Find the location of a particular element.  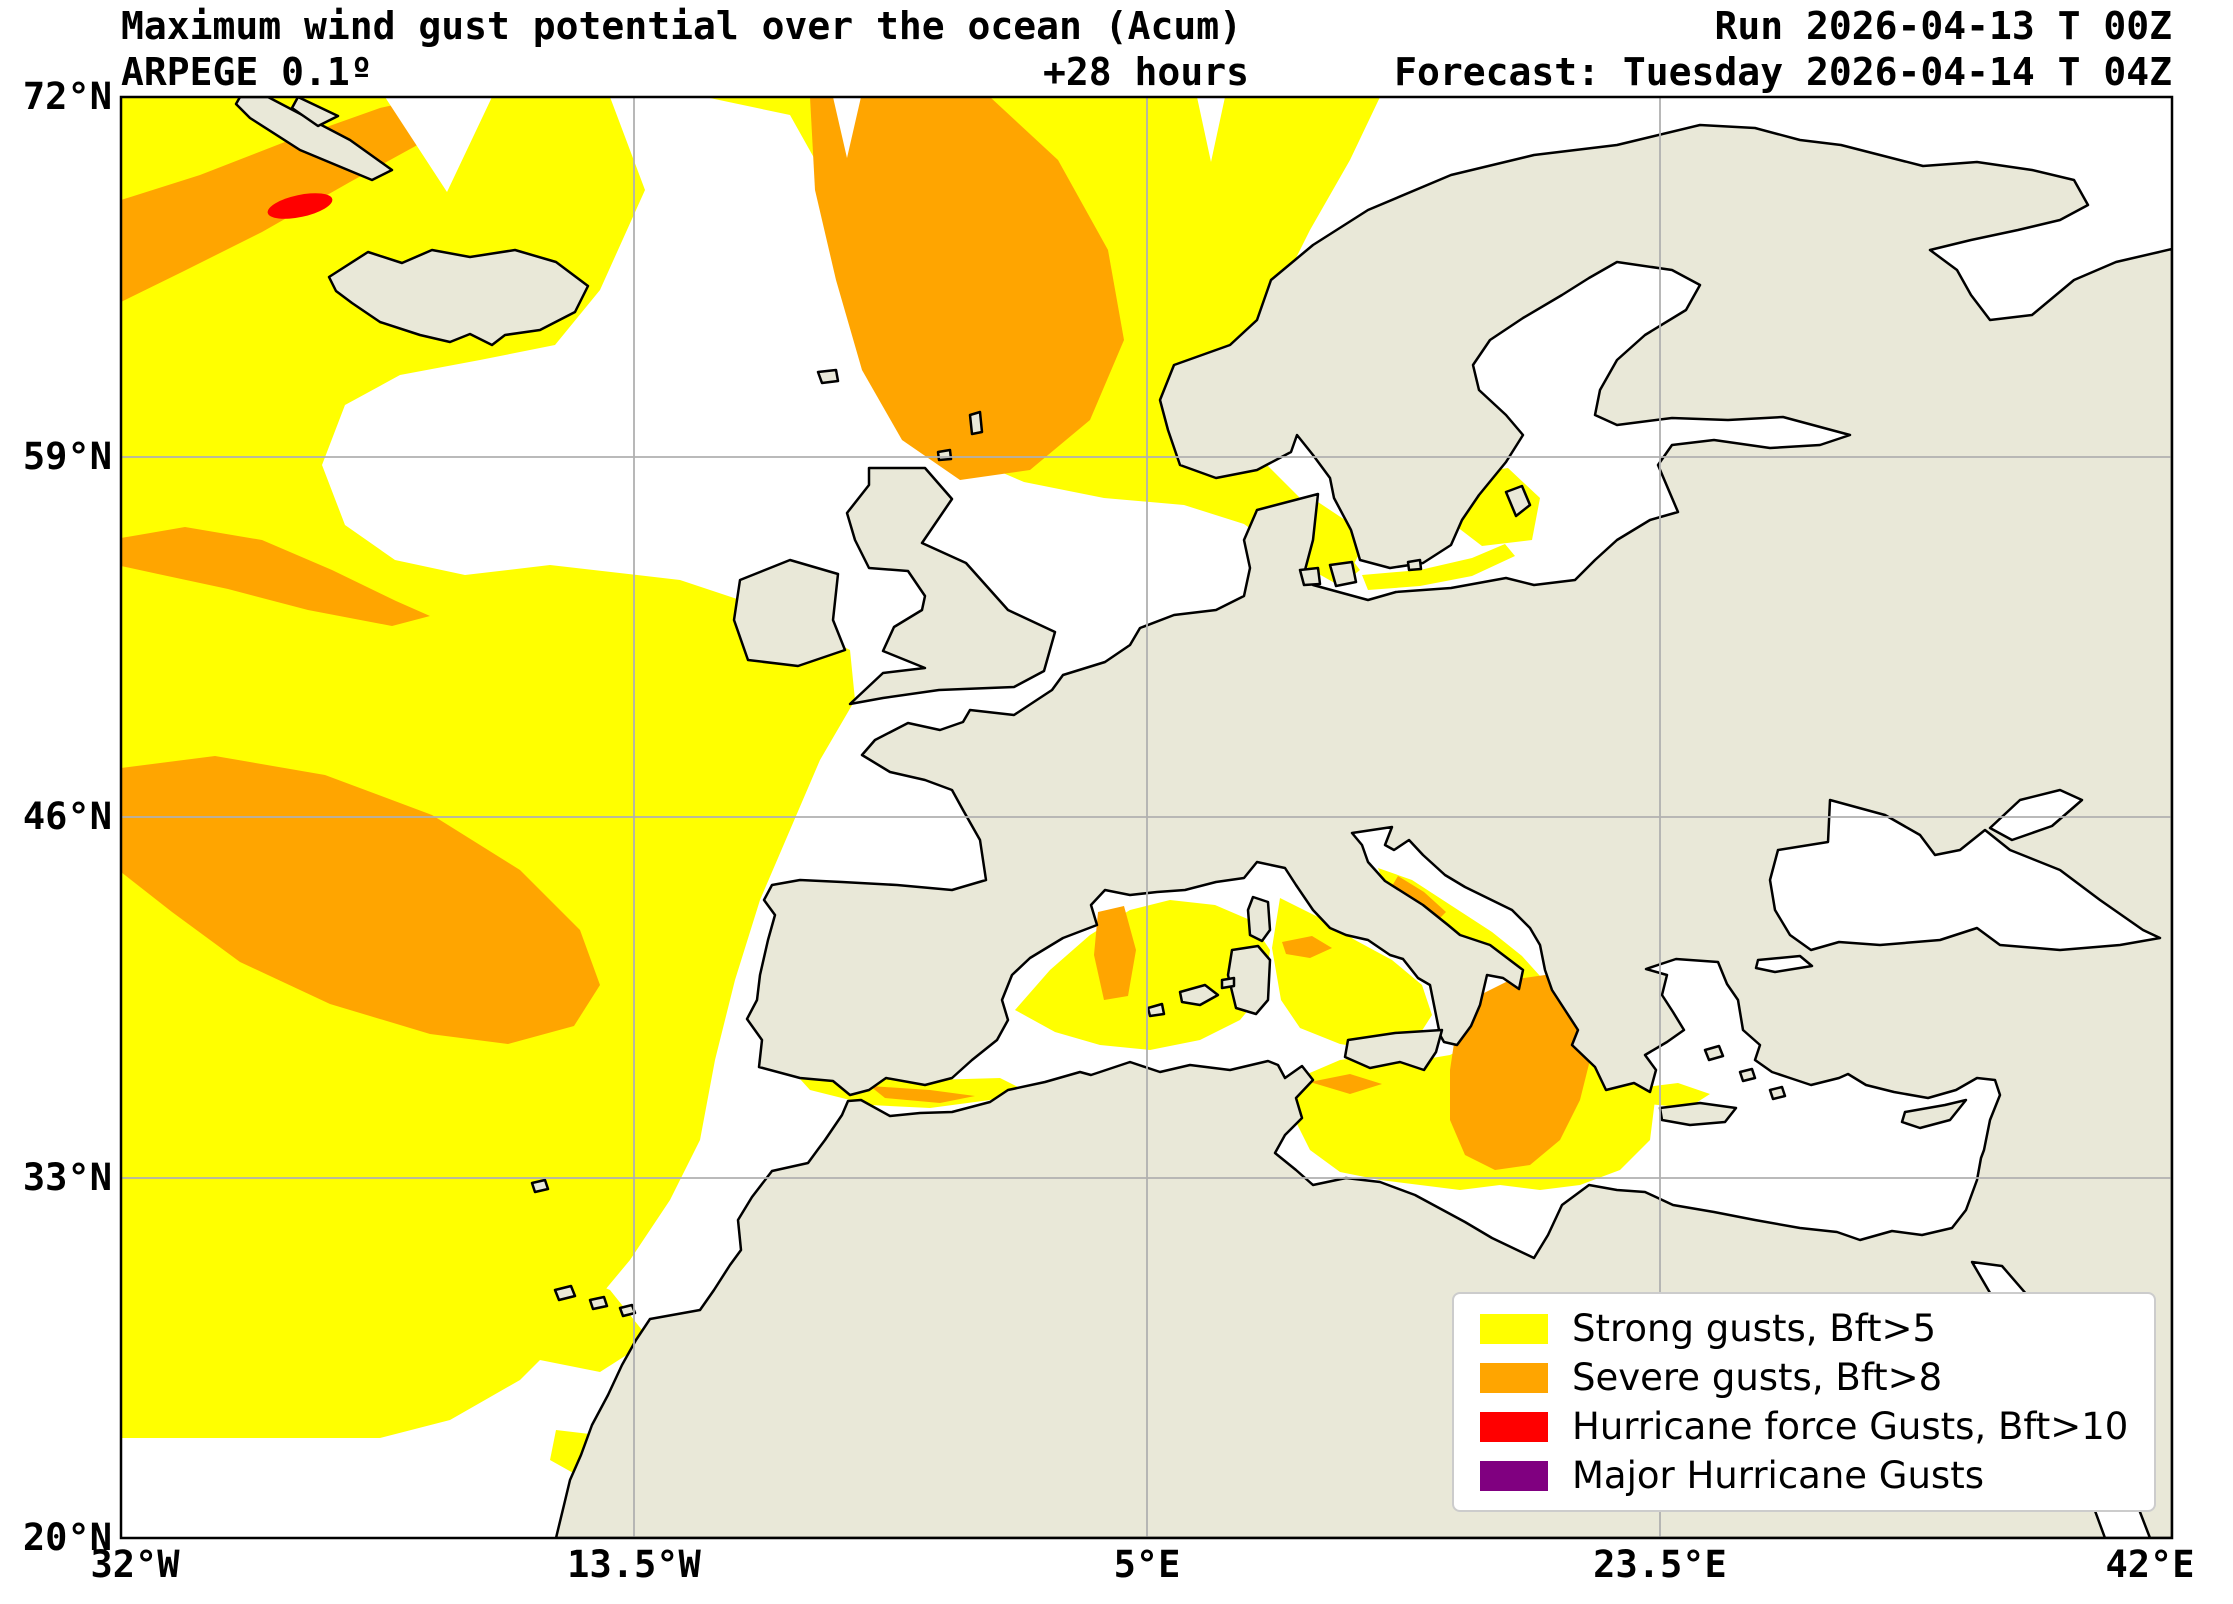

lon-tick-135w: 13.5°W is located at coordinates (634, 1564).